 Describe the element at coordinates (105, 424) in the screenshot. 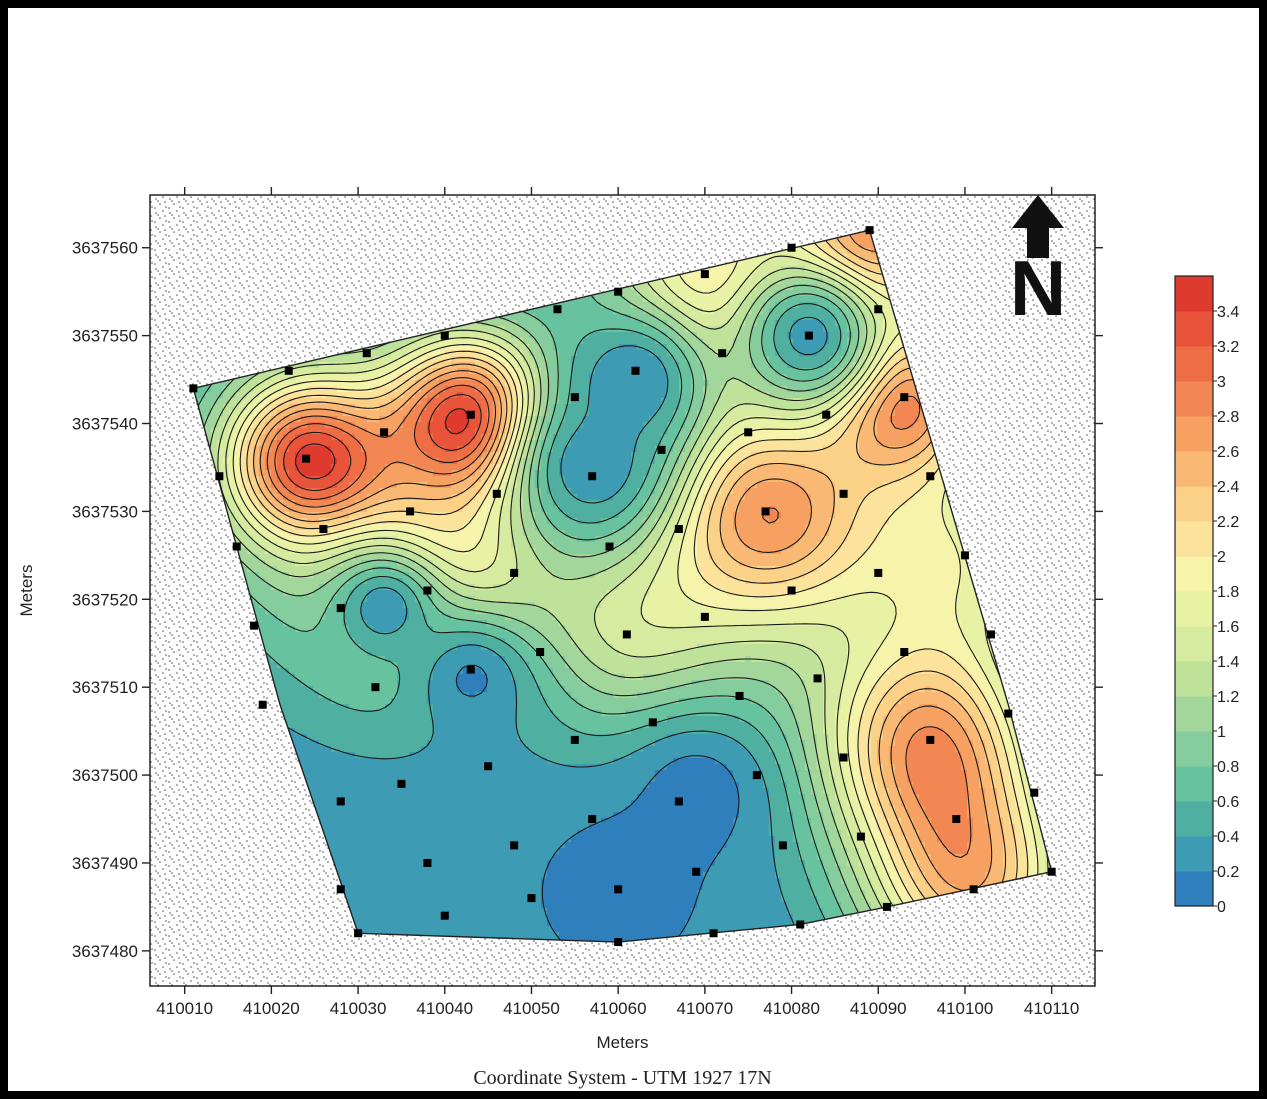

I see `y-tick-label: 3637540` at that location.